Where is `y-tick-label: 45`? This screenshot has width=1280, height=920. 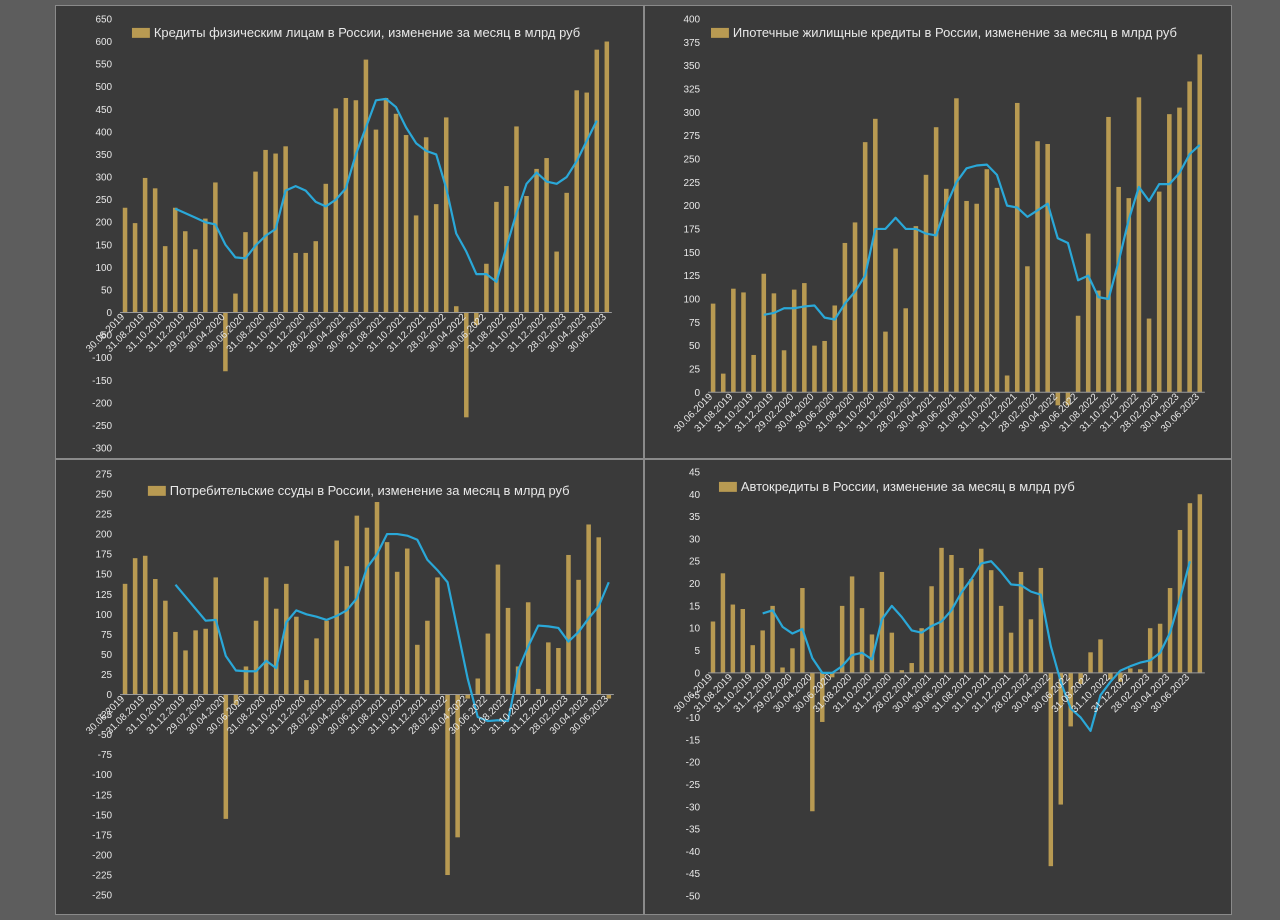
y-tick-label: 45 is located at coordinates (695, 472).